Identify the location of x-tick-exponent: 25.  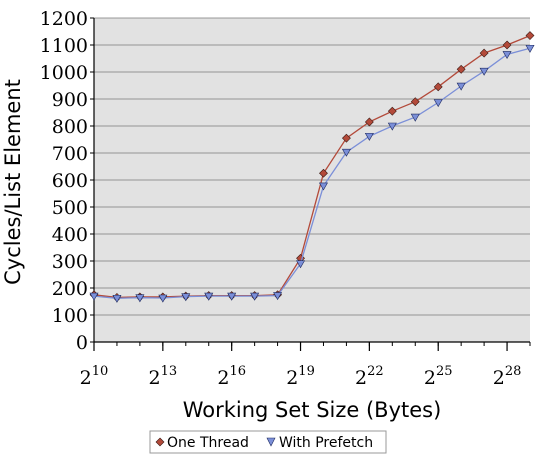
(444, 371).